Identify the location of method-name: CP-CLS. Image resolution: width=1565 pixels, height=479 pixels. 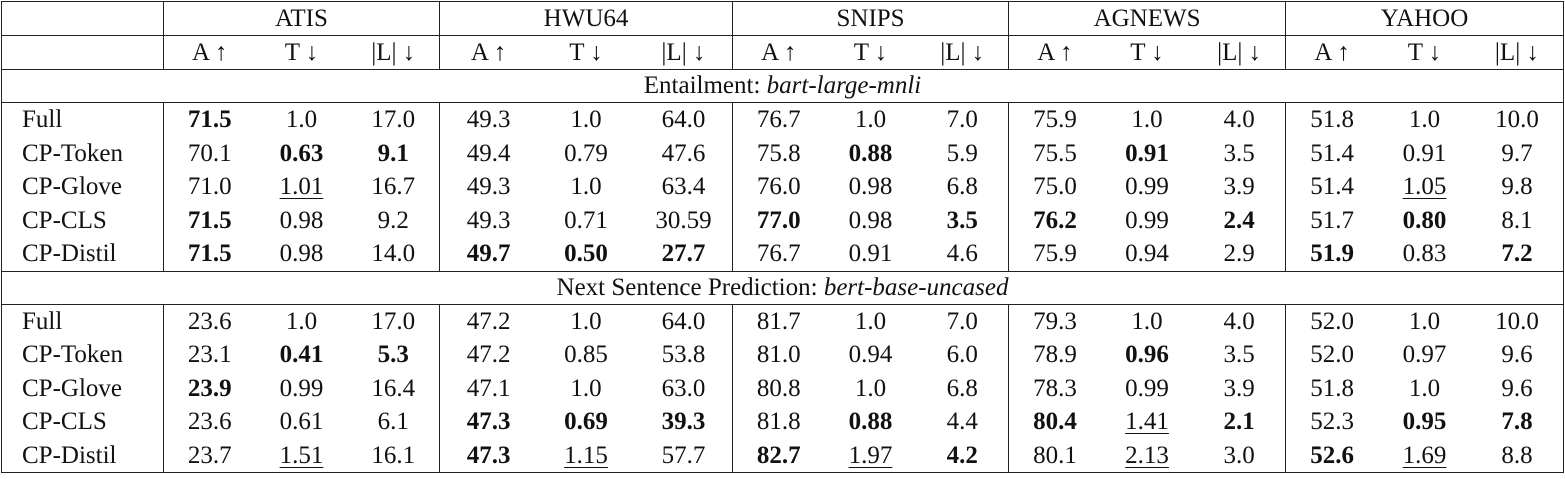
(64, 220).